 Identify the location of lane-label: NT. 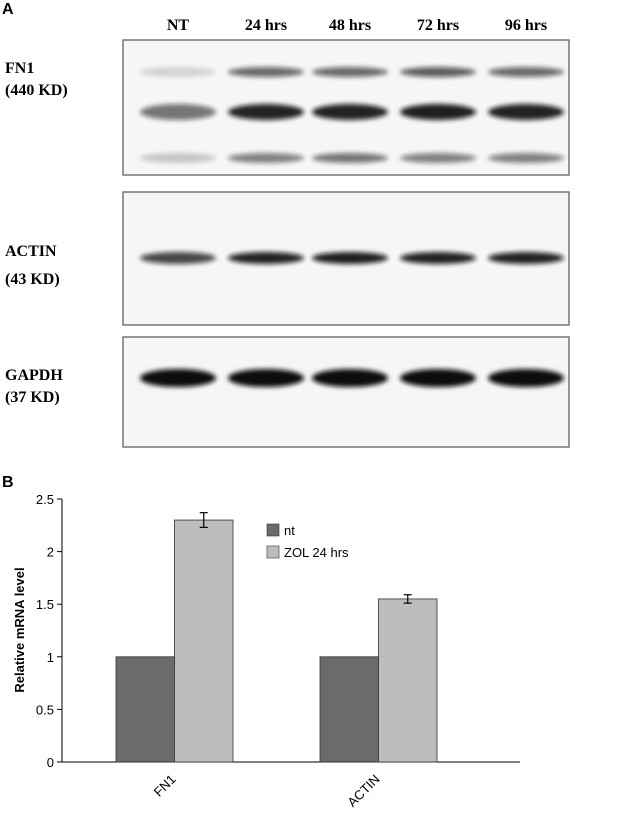
(178, 25).